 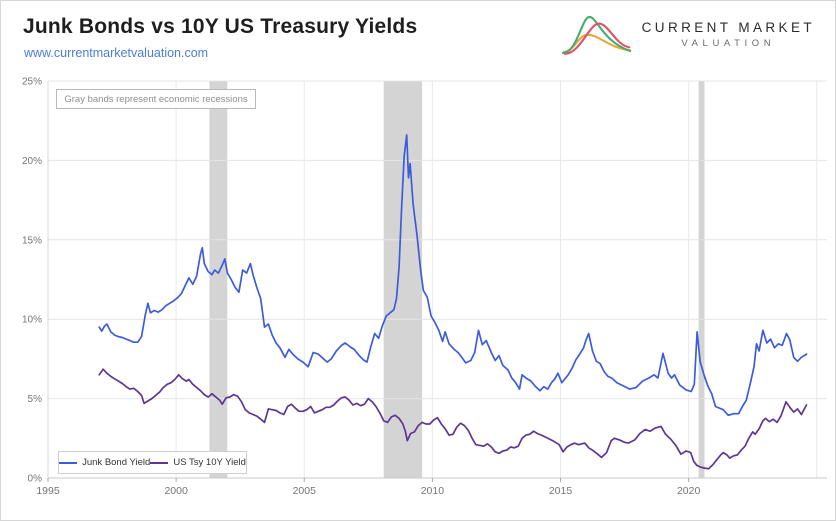 I want to click on legend-swatch-junk-bond, so click(x=68, y=462).